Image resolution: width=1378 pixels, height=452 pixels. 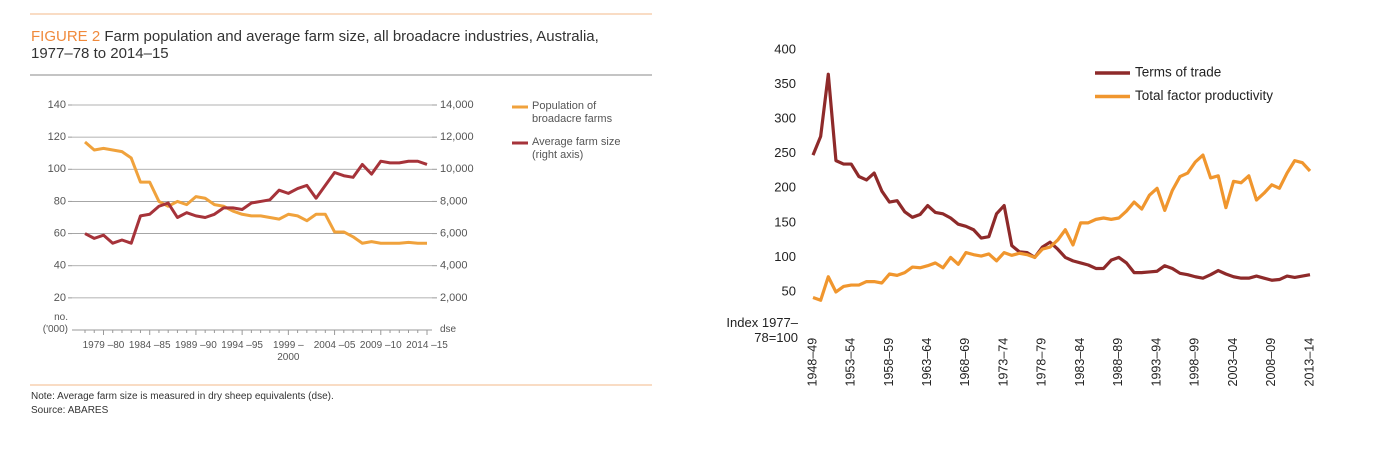 I want to click on y2-tick-label: 14,000, so click(x=457, y=105).